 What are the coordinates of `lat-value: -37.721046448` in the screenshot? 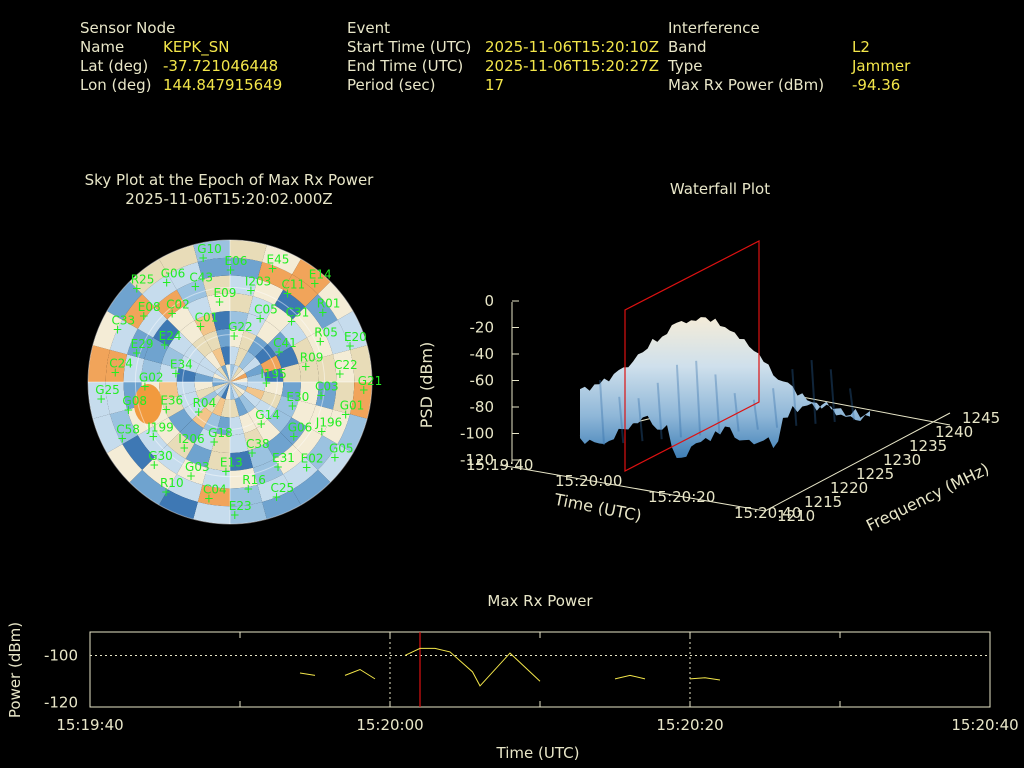 It's located at (221, 66).